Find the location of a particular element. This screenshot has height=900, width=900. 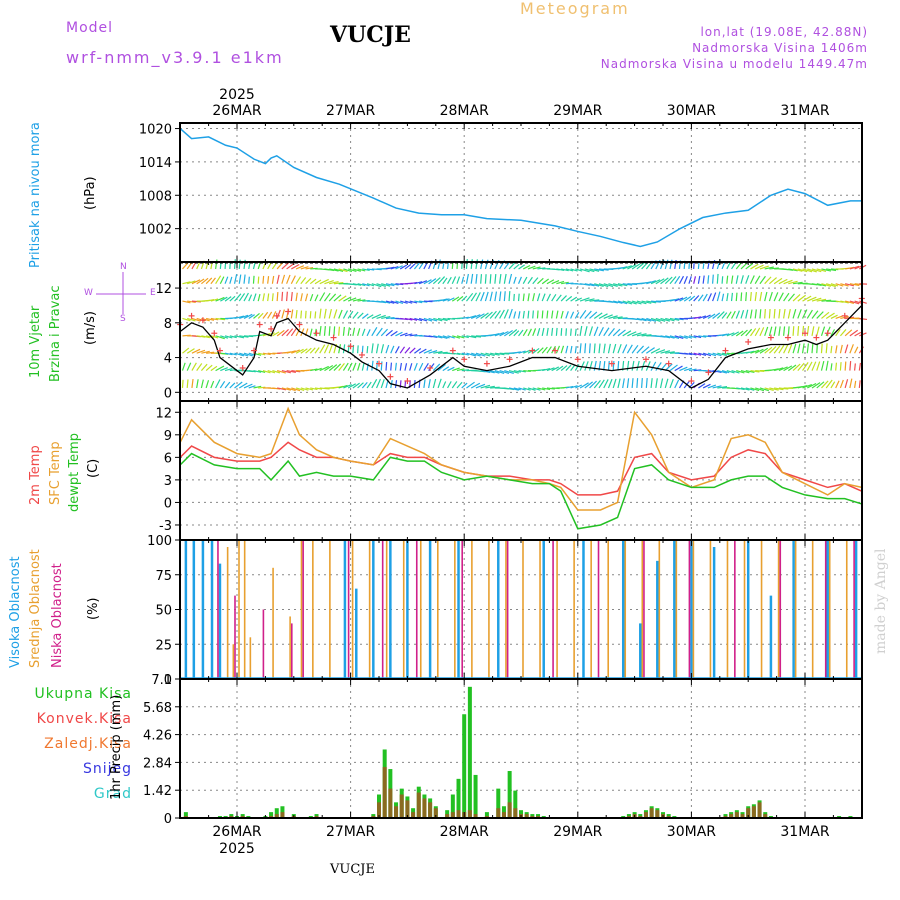

x-date-label-bottom: 28MAR is located at coordinates (464, 832).